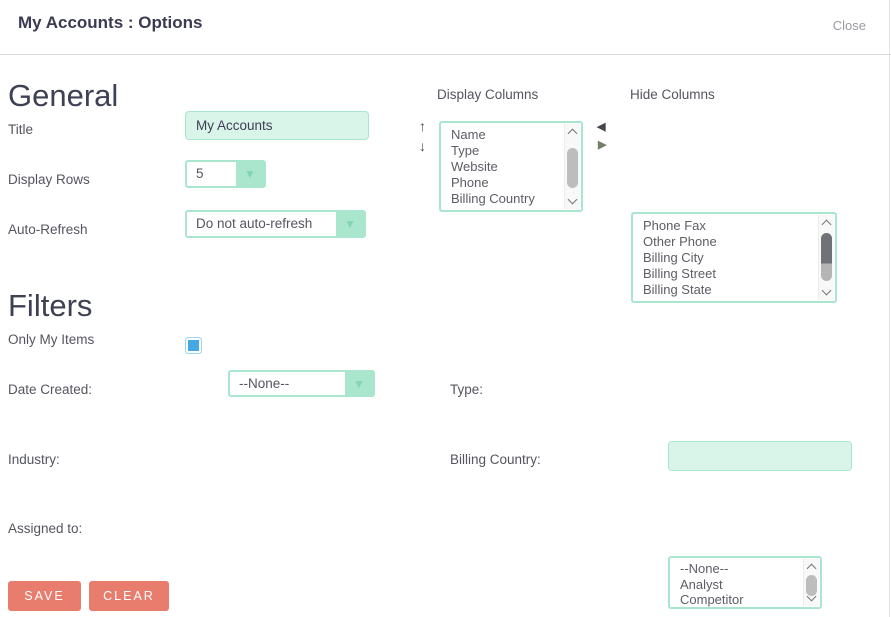 The height and width of the screenshot is (617, 891). Describe the element at coordinates (422, 146) in the screenshot. I see `move-down-icon: ↓` at that location.